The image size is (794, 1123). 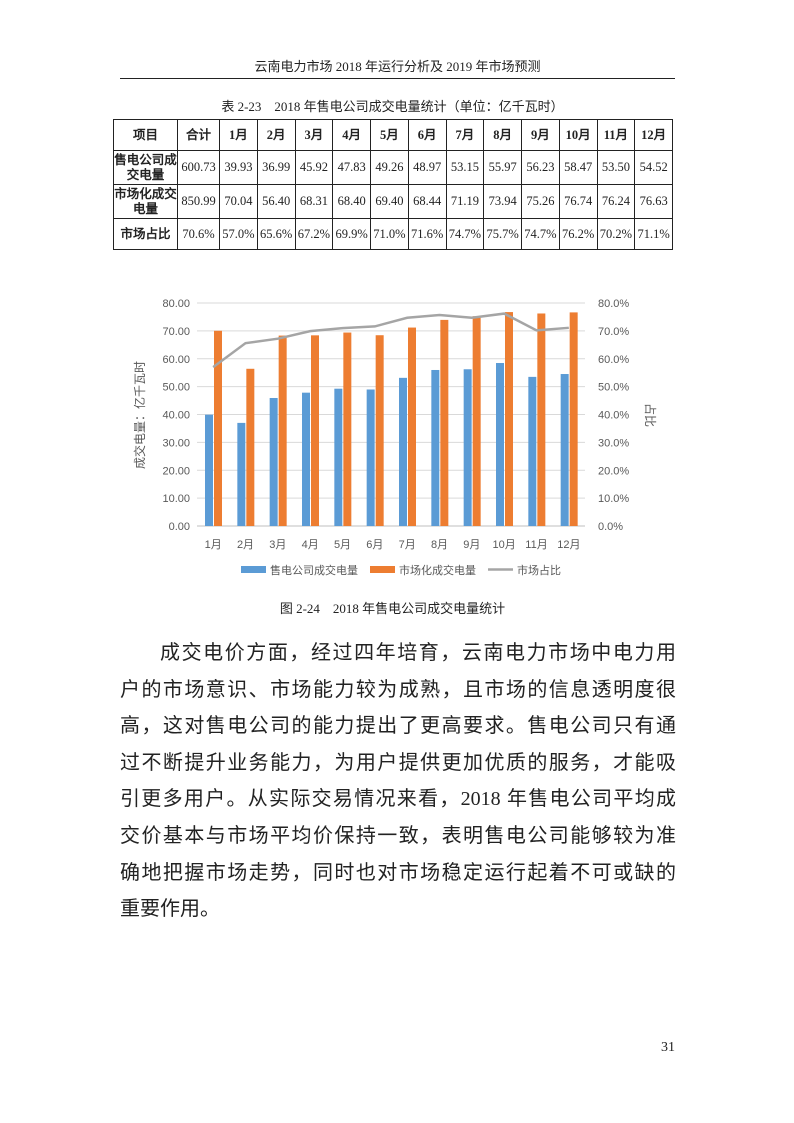 I want to click on table-cell: 67.2%, so click(x=314, y=234).